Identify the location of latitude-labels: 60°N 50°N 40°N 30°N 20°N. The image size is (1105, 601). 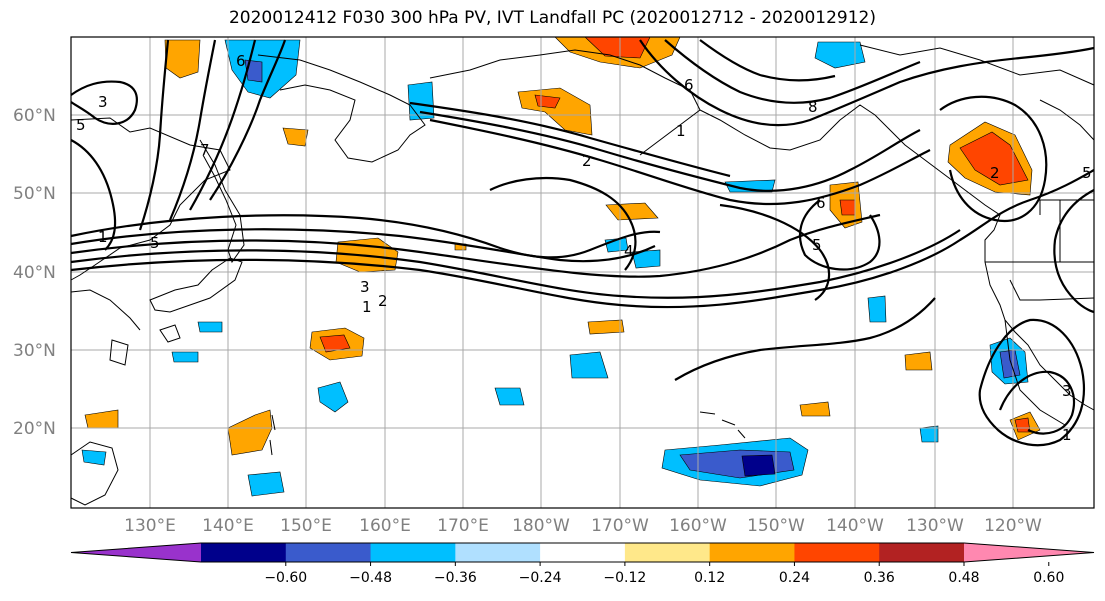
(34, 272).